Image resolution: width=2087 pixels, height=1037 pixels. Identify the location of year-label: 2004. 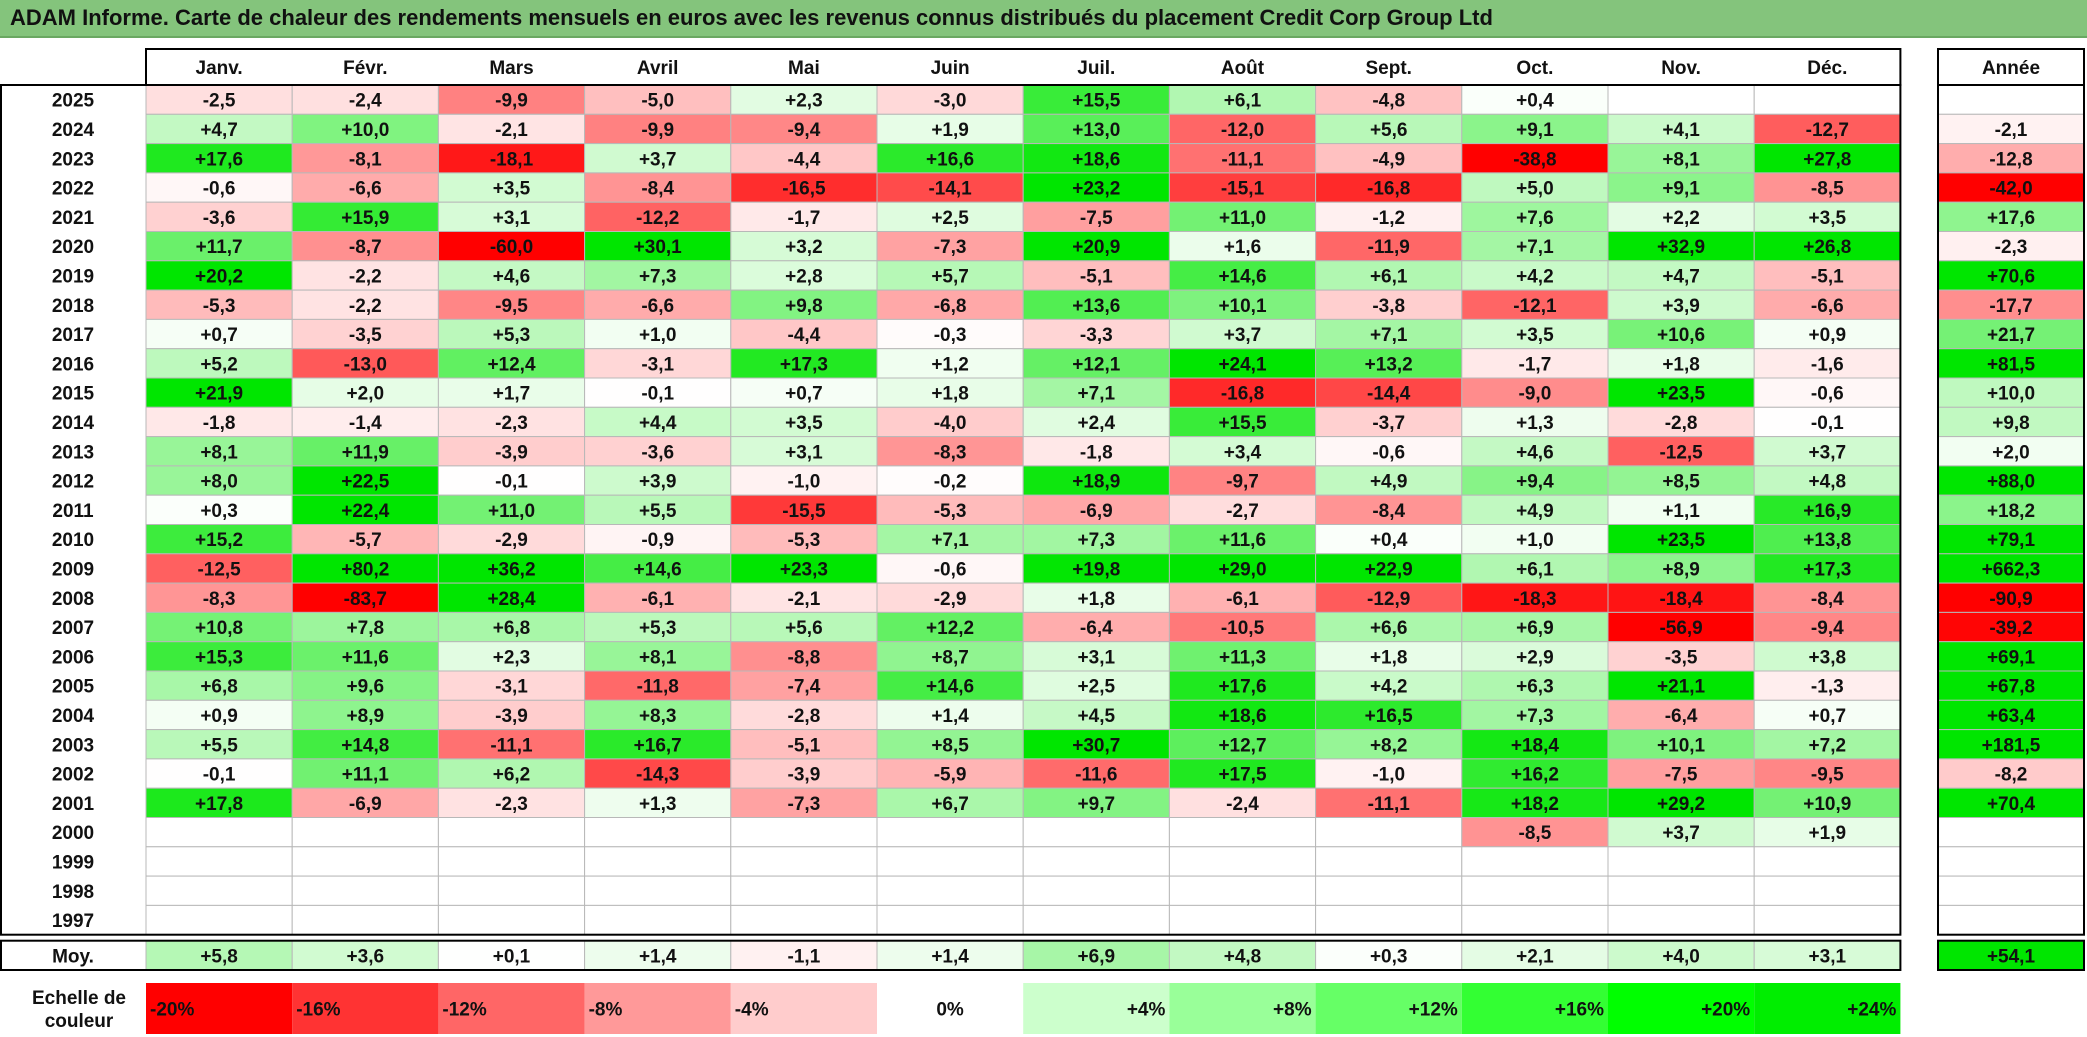
(73, 716).